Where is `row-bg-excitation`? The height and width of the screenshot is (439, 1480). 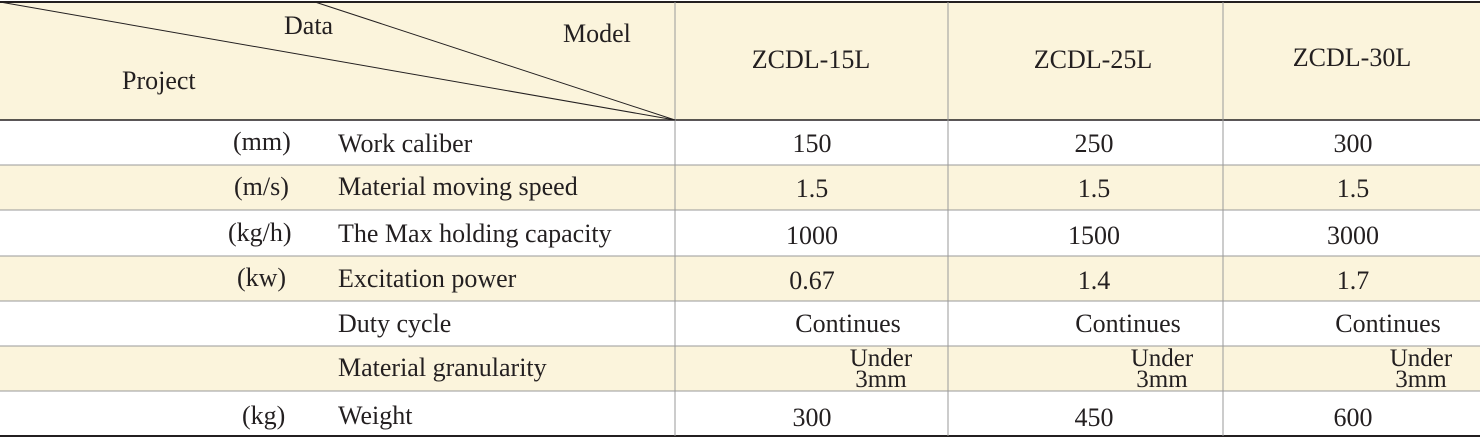
row-bg-excitation is located at coordinates (740, 278).